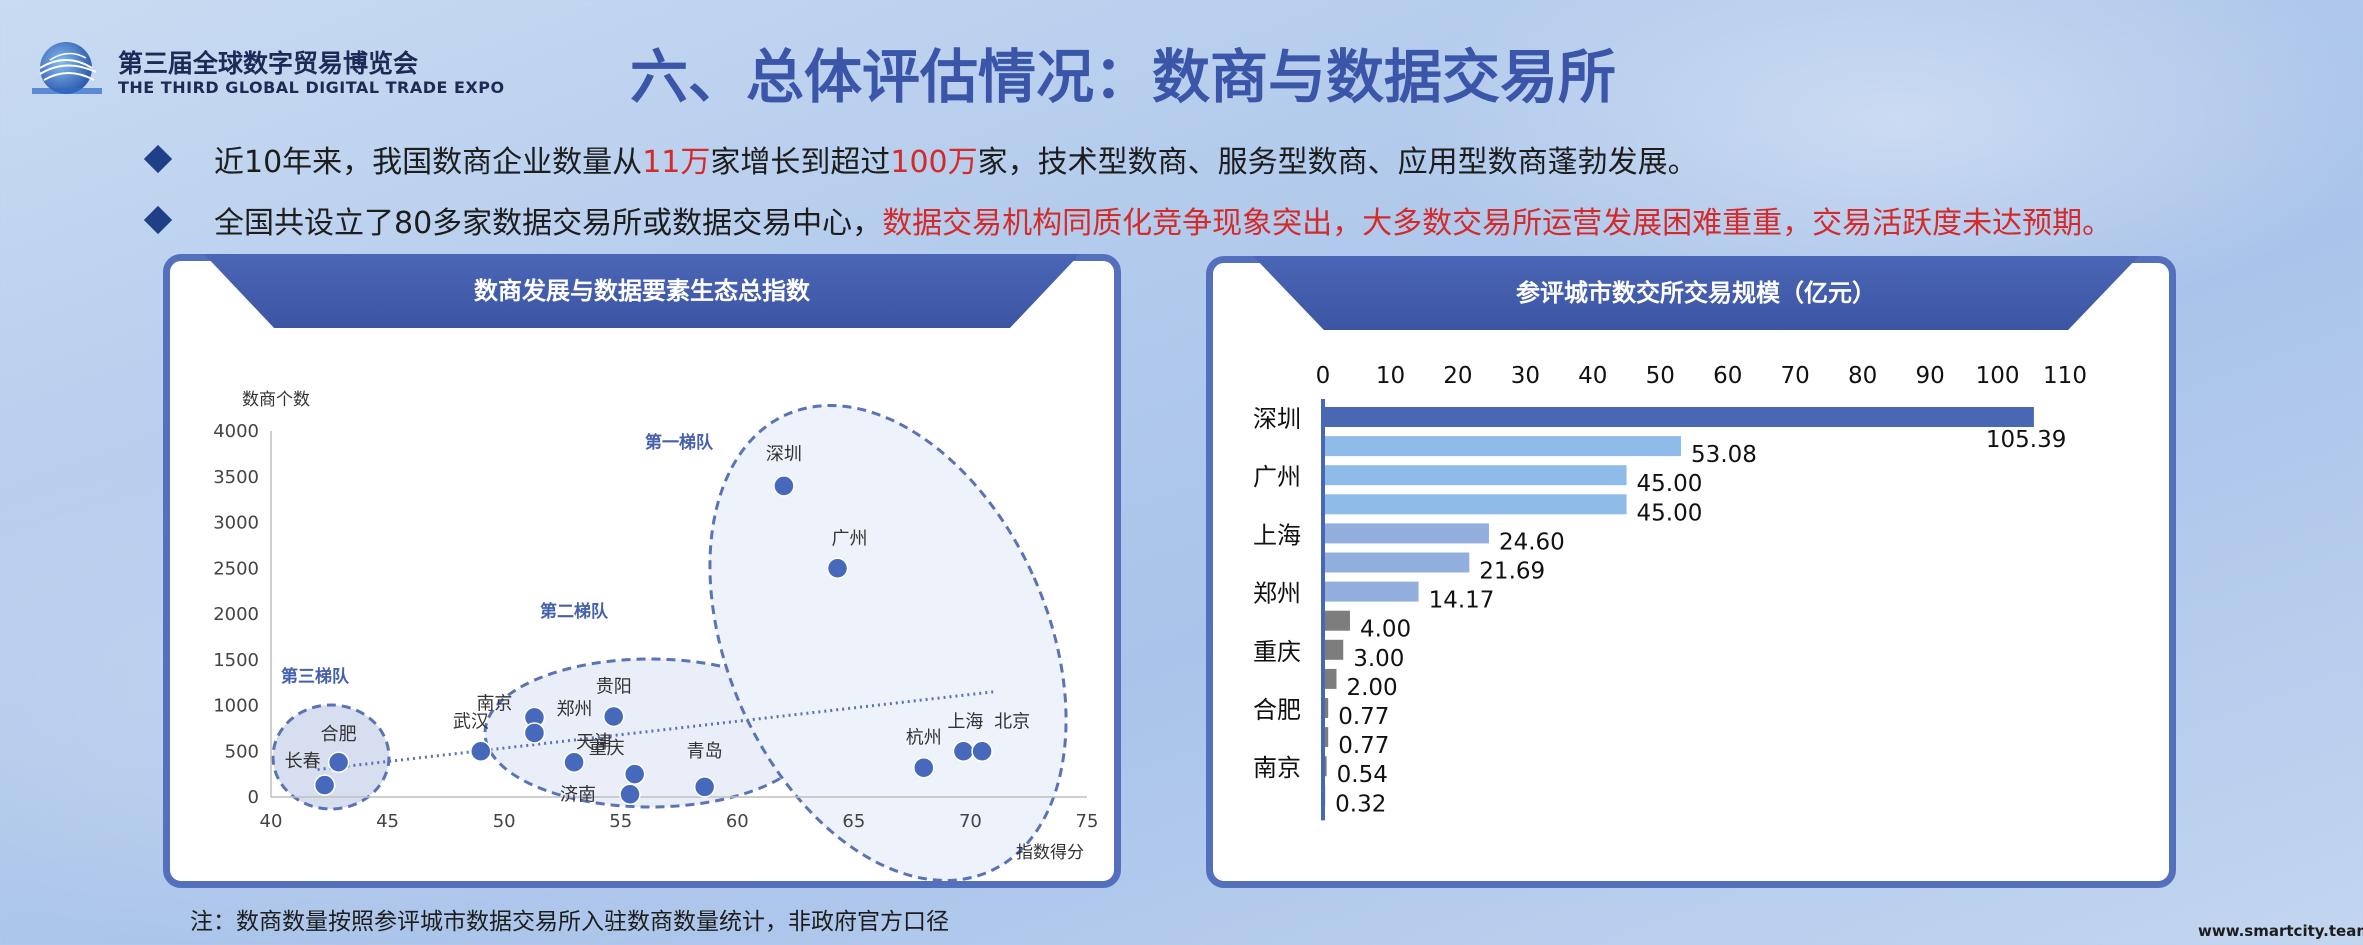 This screenshot has width=2363, height=945. Describe the element at coordinates (676, 162) in the screenshot. I see `bullet-1-highlight: 11万` at that location.